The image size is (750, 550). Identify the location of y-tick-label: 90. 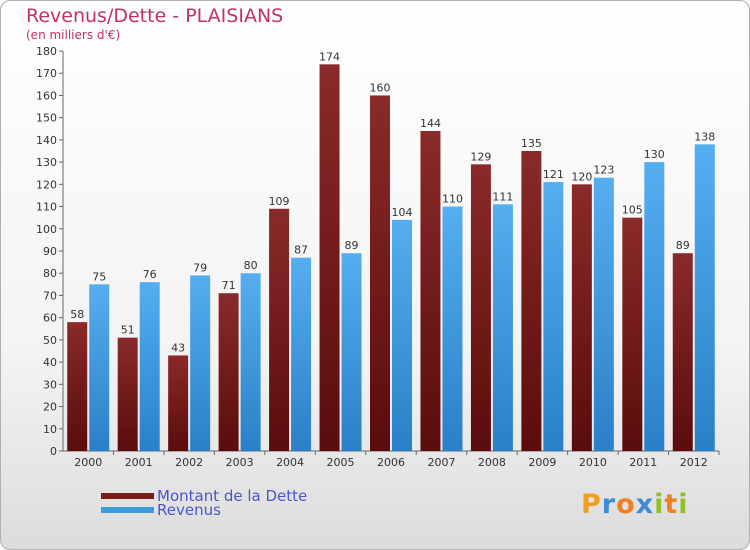
(50, 251).